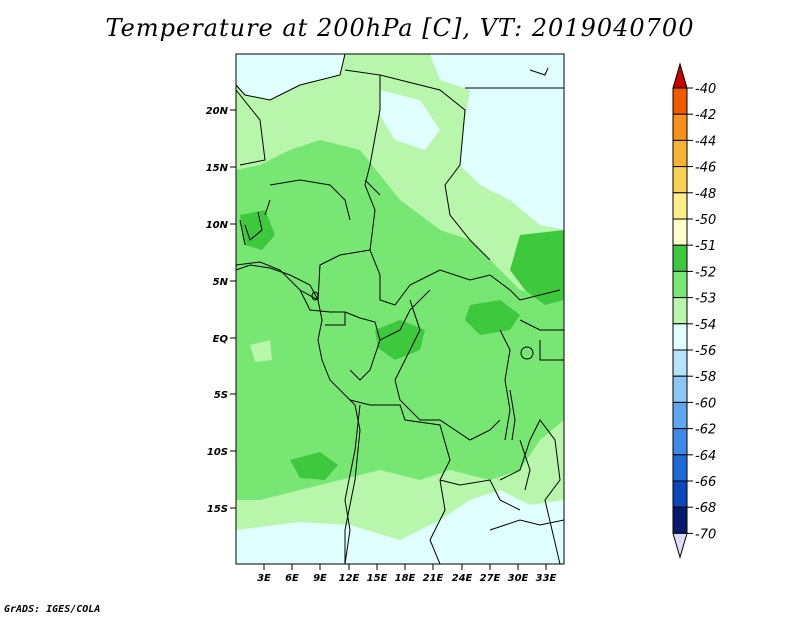 This screenshot has width=800, height=618. Describe the element at coordinates (705, 377) in the screenshot. I see `colorbar-label: -58` at that location.